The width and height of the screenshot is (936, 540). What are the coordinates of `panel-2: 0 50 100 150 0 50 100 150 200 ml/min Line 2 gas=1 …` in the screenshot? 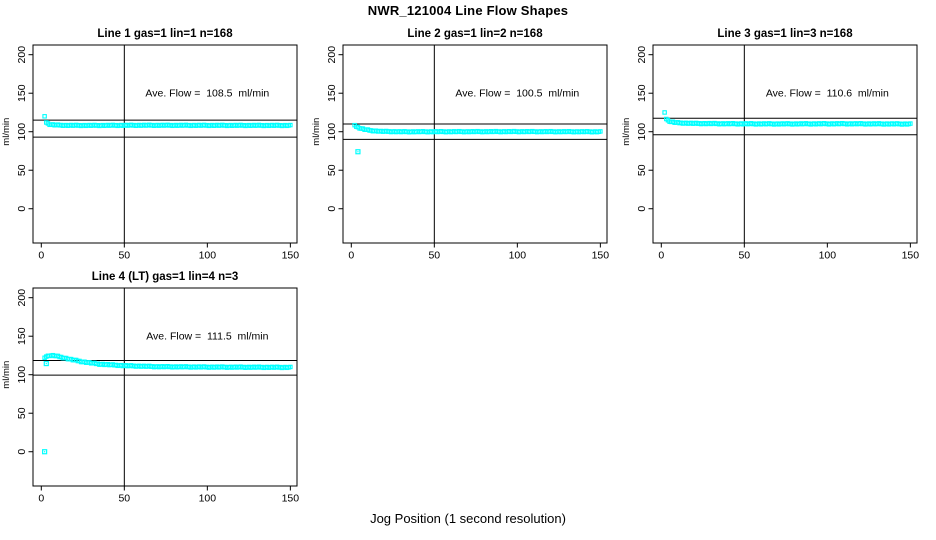 It's located at (460, 145).